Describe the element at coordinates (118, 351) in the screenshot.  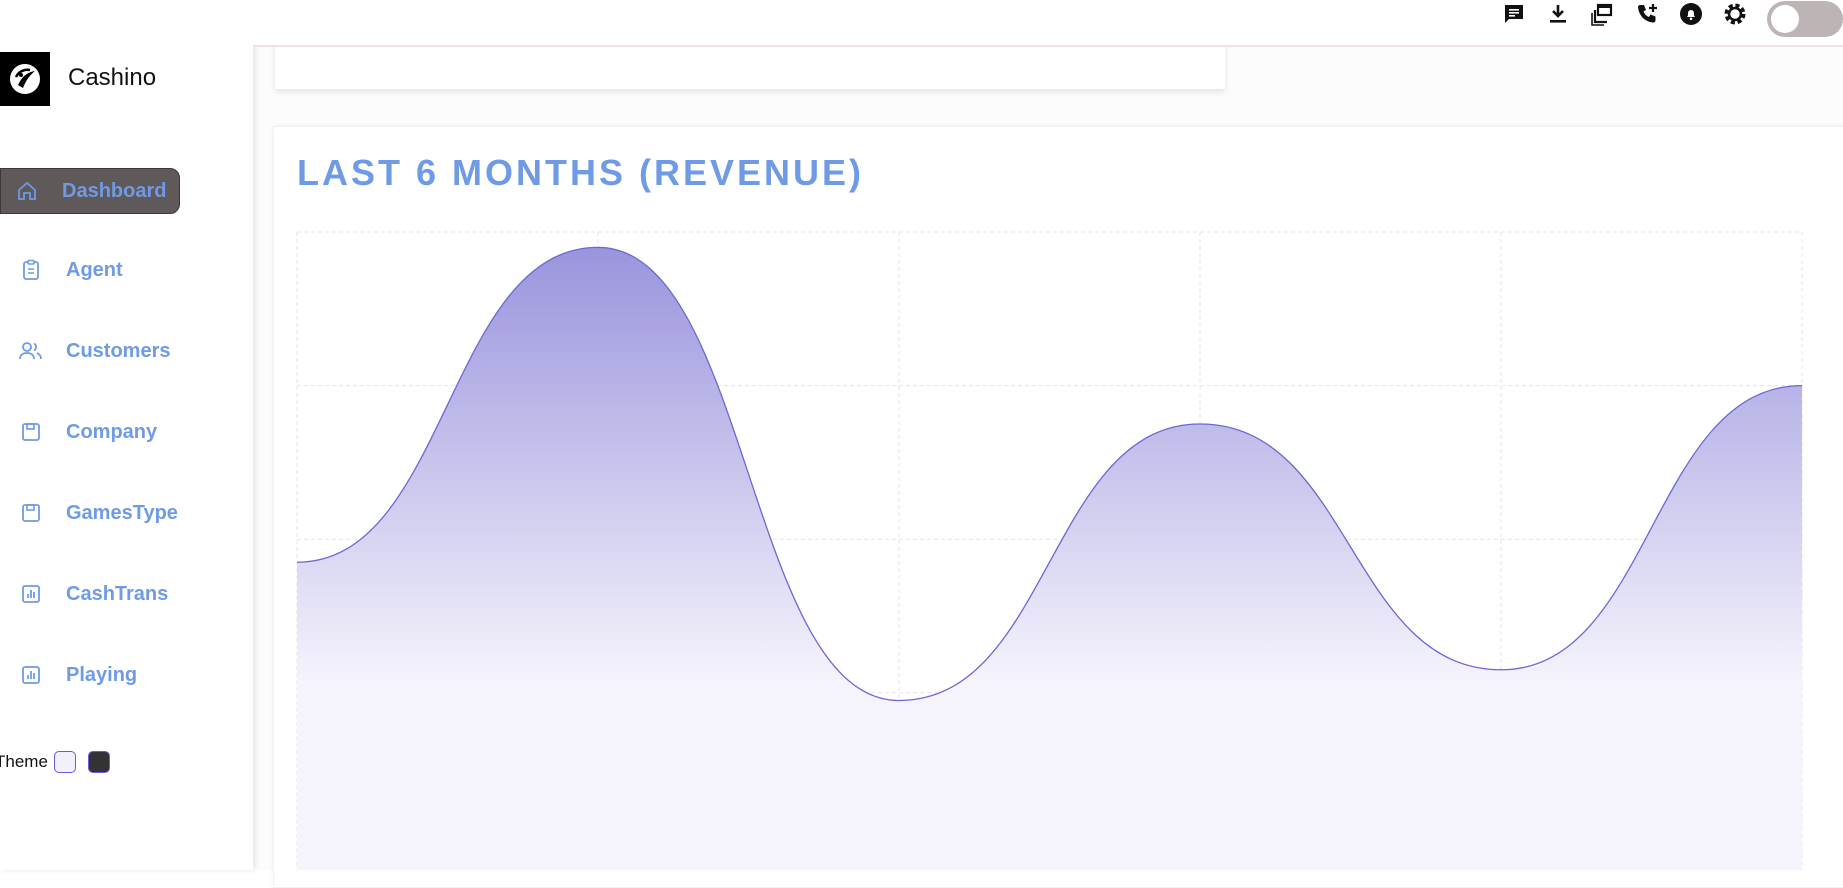
I see `sidebar-item-label: Customers` at that location.